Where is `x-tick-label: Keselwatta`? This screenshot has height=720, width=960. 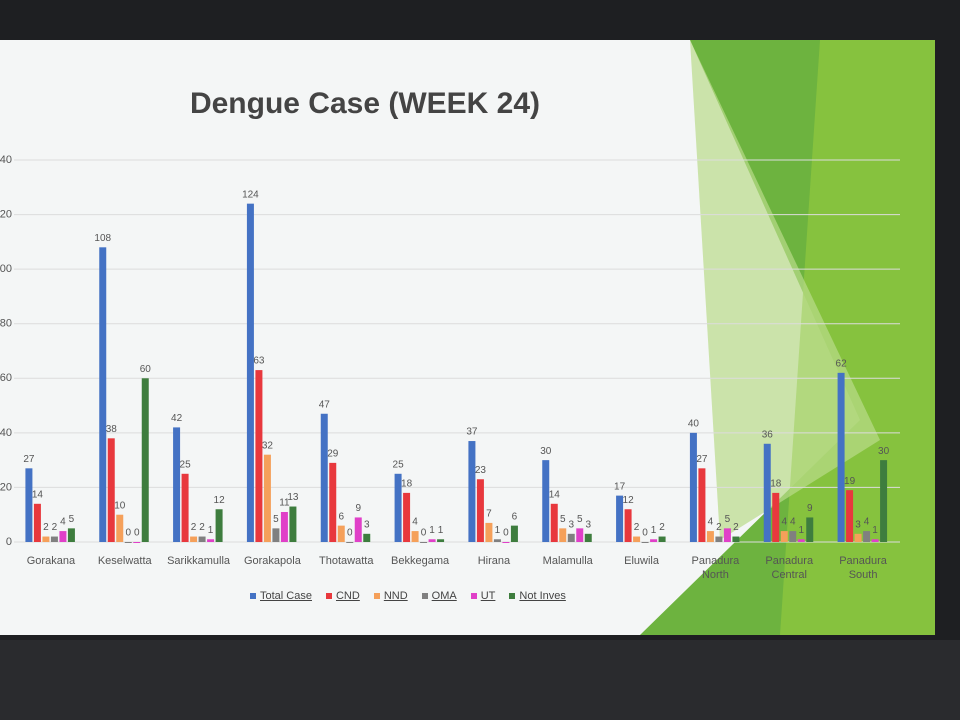
x-tick-label: Keselwatta is located at coordinates (124, 561).